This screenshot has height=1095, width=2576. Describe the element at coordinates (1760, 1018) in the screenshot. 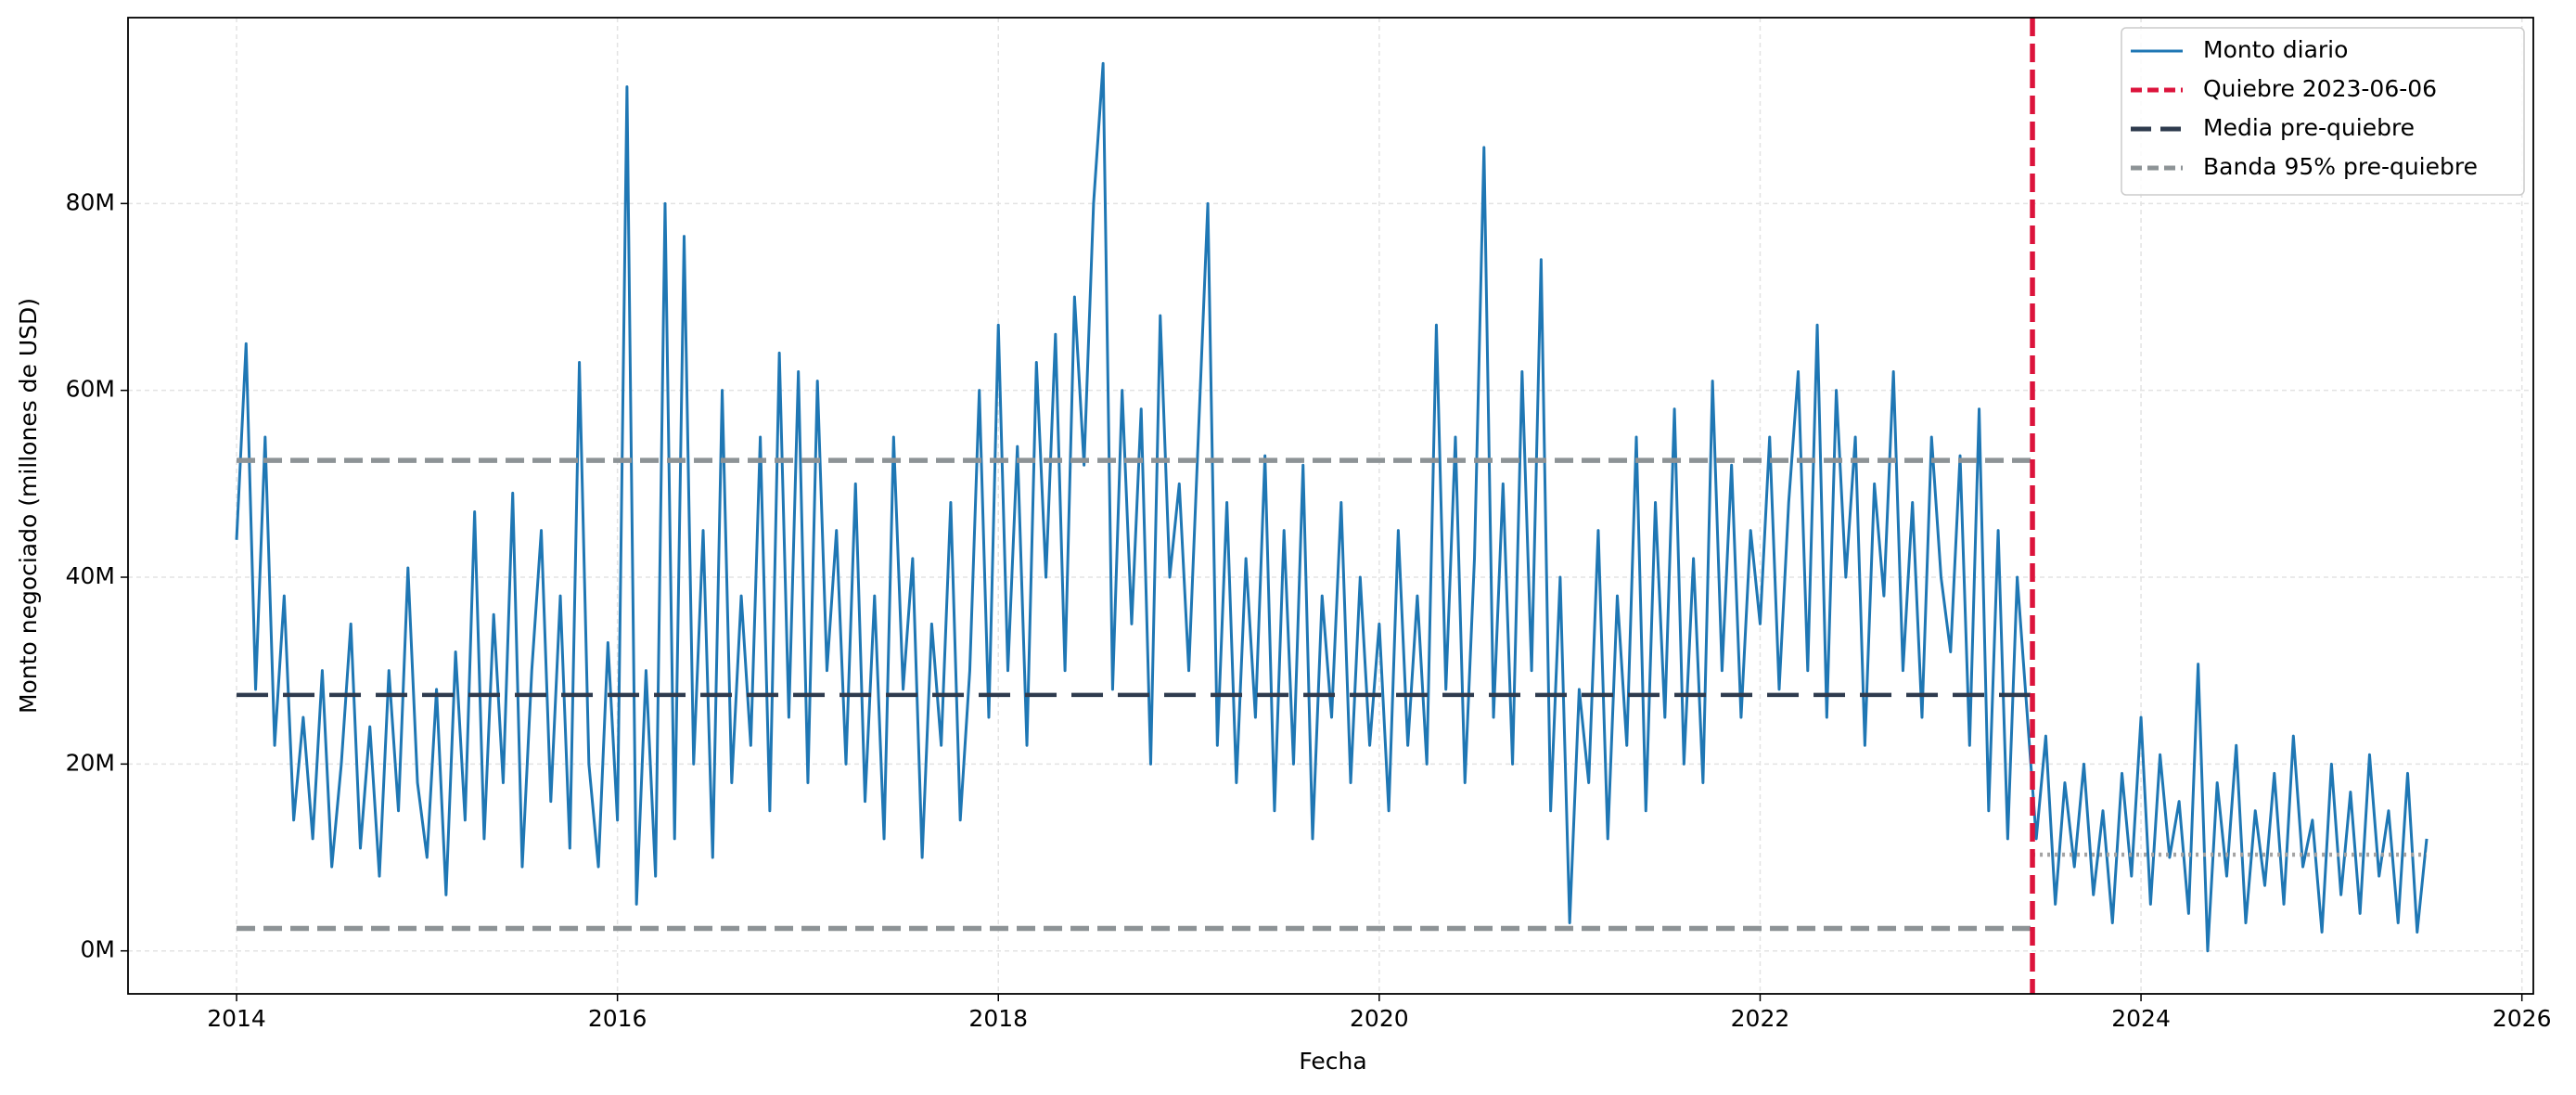

I see `x-tick-label: 2022` at that location.